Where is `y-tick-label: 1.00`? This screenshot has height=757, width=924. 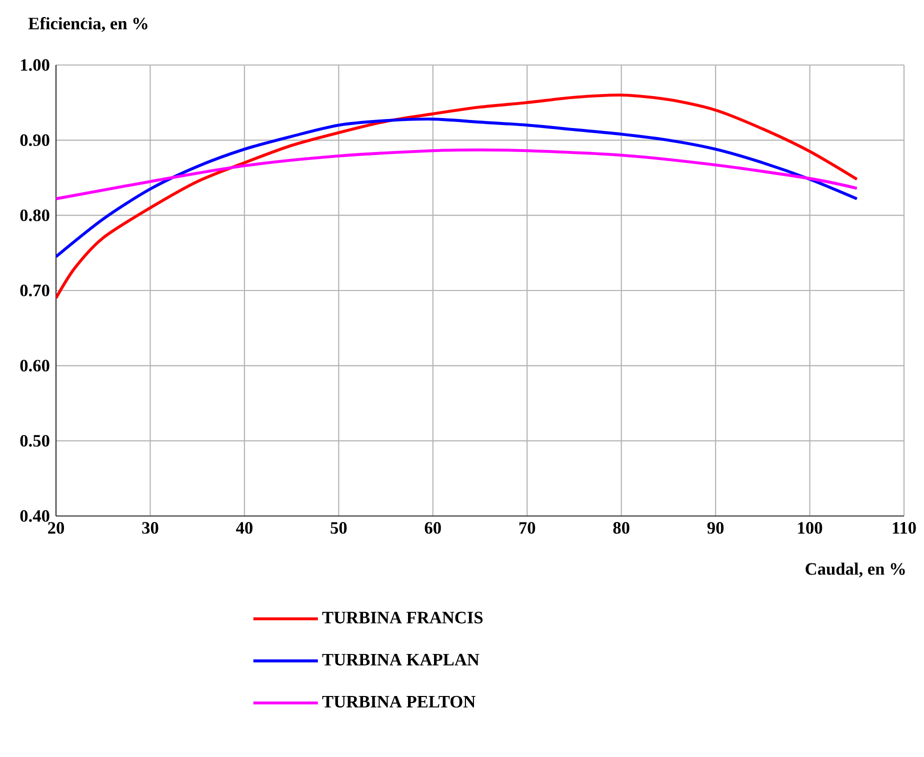
y-tick-label: 1.00 is located at coordinates (35, 65).